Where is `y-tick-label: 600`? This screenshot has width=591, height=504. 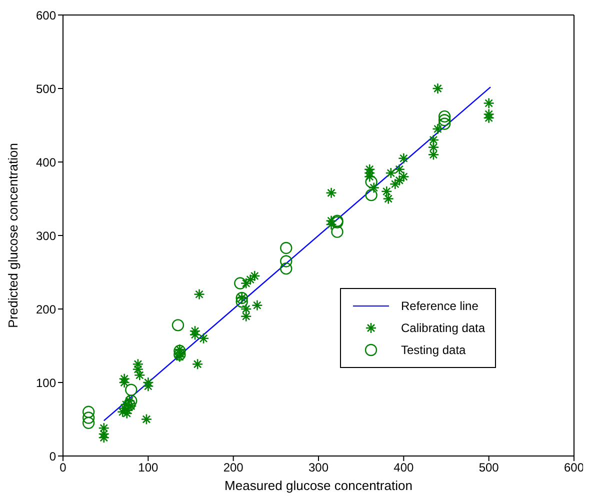 y-tick-label: 600 is located at coordinates (46, 15).